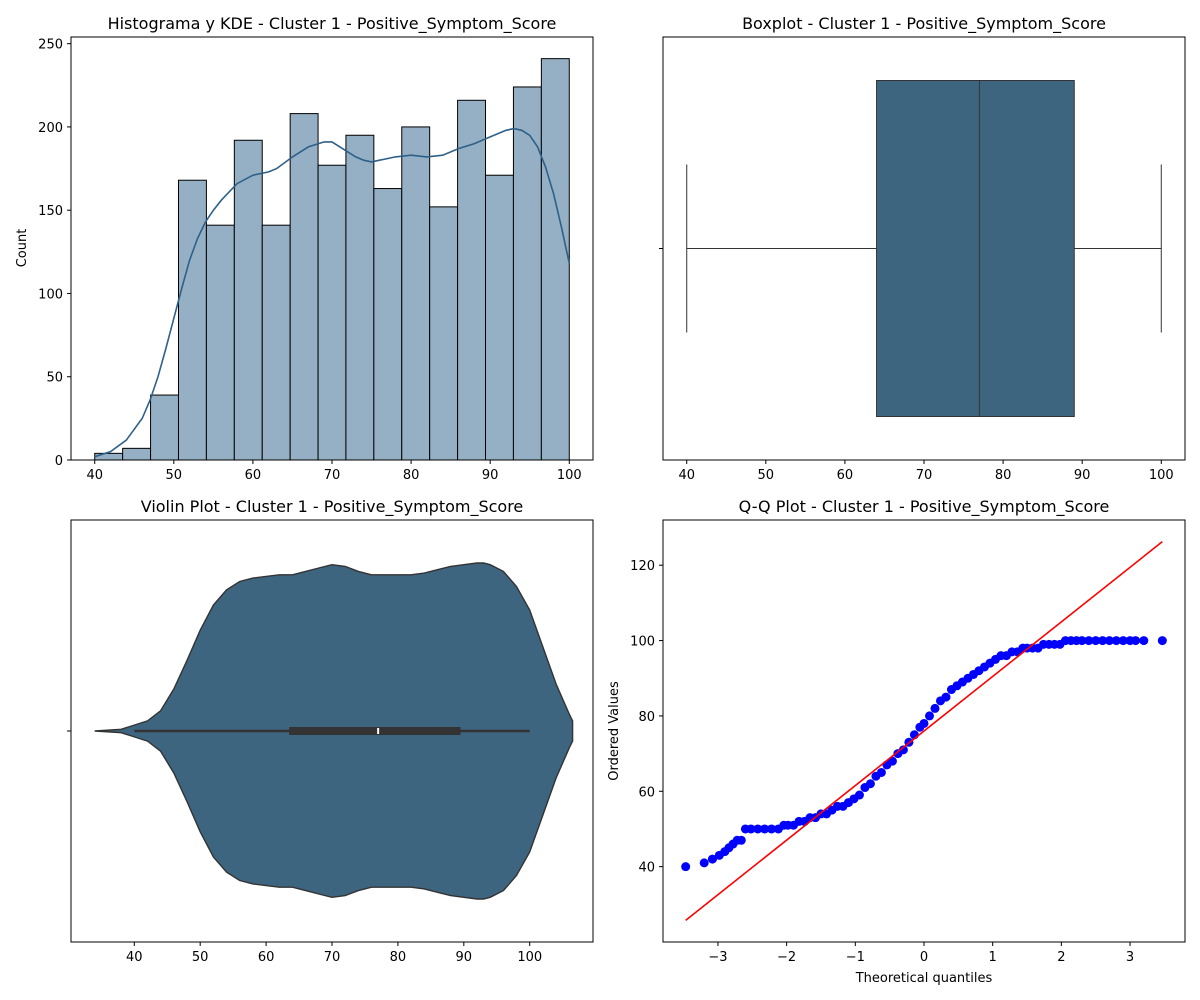 The image size is (1200, 1000). What do you see at coordinates (845, 475) in the screenshot?
I see `boxplot-xtick-label: 60` at bounding box center [845, 475].